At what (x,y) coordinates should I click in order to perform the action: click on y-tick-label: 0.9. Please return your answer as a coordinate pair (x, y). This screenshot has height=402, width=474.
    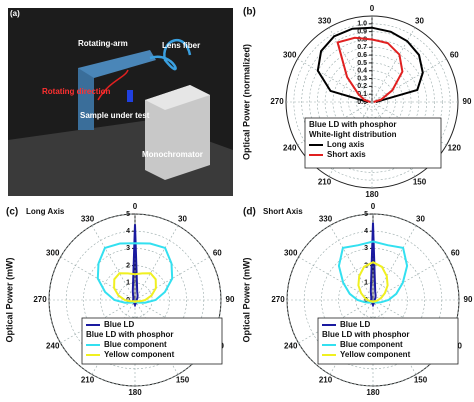
    Looking at the image, I should click on (362, 31).